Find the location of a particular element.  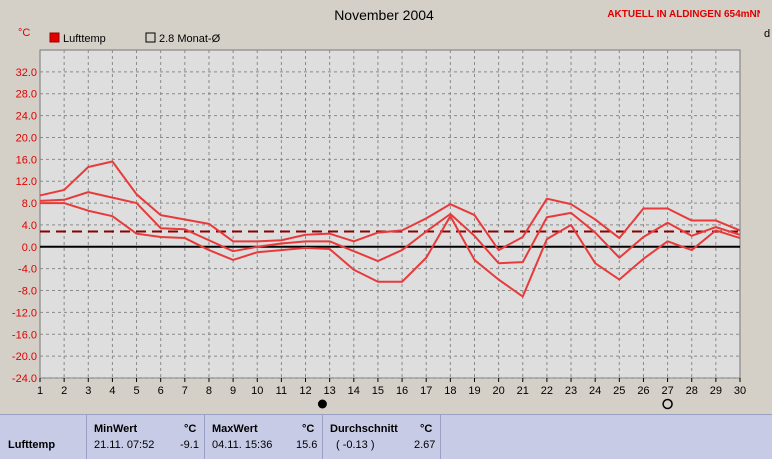

x-tick-label: 2 is located at coordinates (64, 391).